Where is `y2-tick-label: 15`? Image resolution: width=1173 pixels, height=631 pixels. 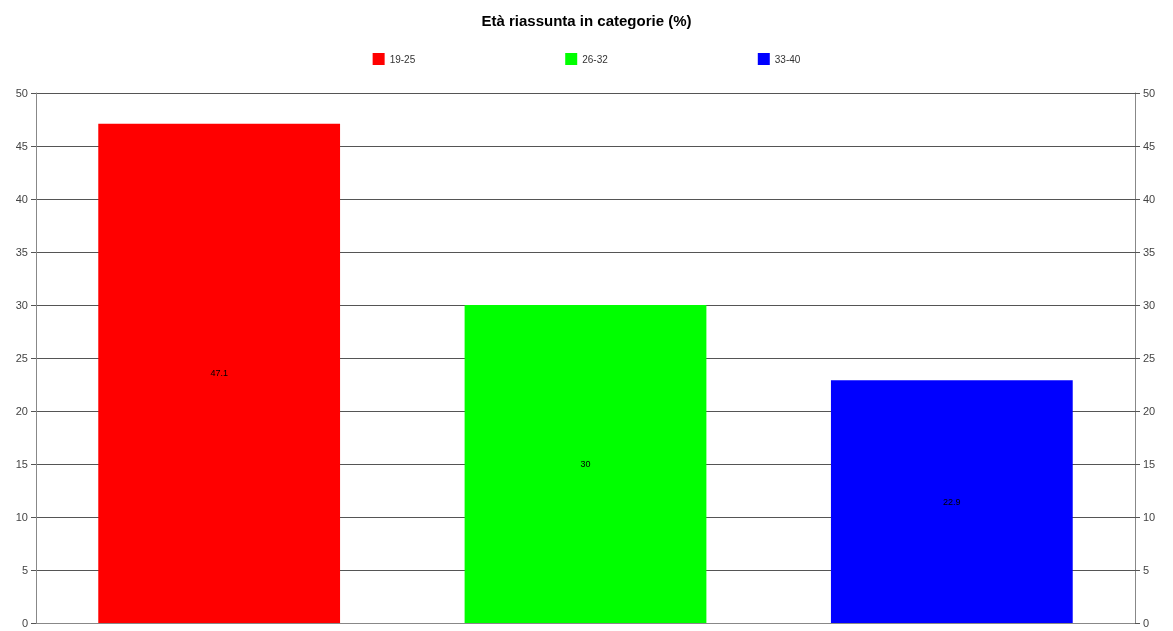 y2-tick-label: 15 is located at coordinates (1149, 464).